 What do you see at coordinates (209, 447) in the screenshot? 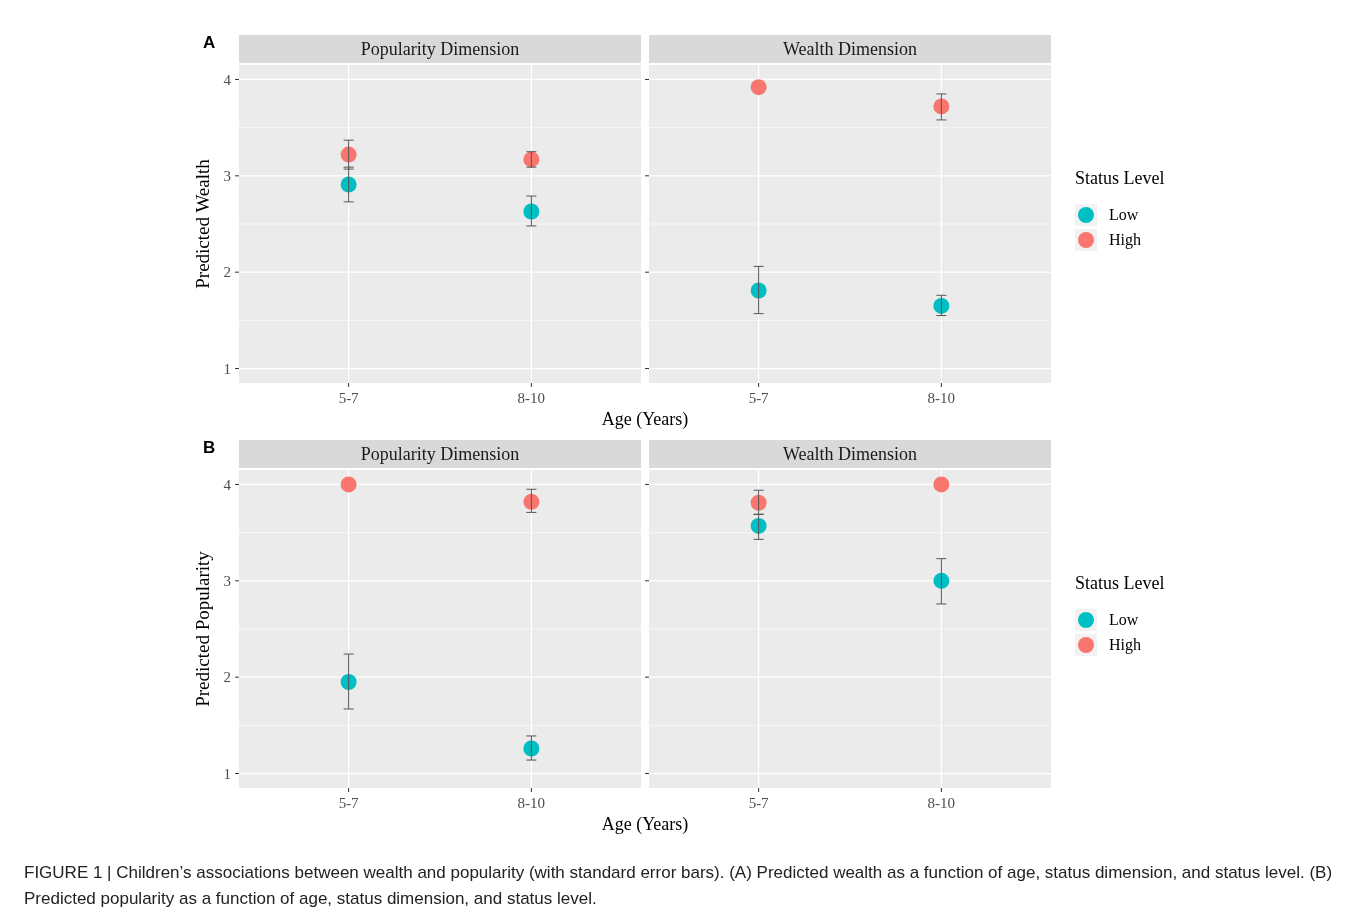
I see `text: B` at bounding box center [209, 447].